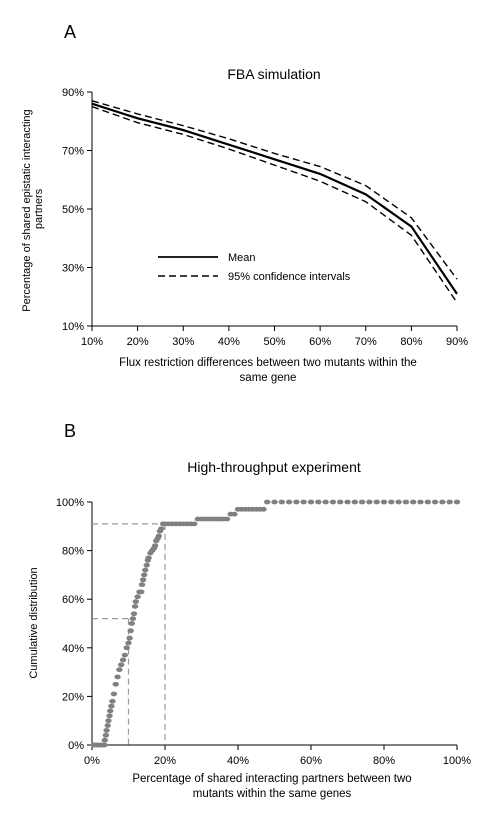  Describe the element at coordinates (73, 93) in the screenshot. I see `panel-a-y-tick-label: 90%` at that location.